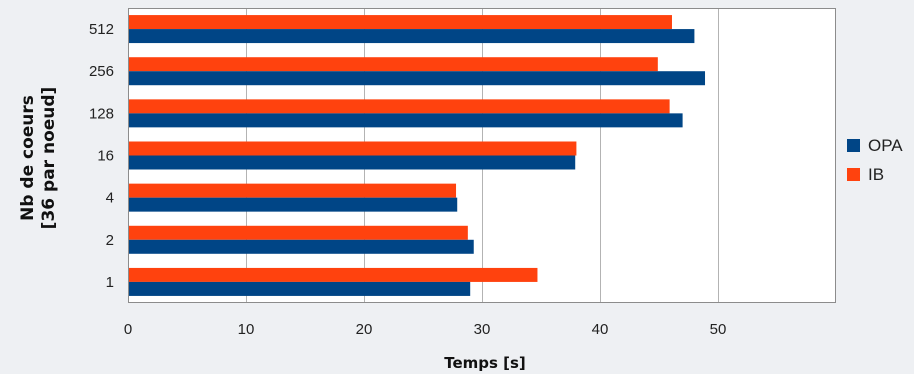  Describe the element at coordinates (110, 282) in the screenshot. I see `y-tick-label: 1` at that location.